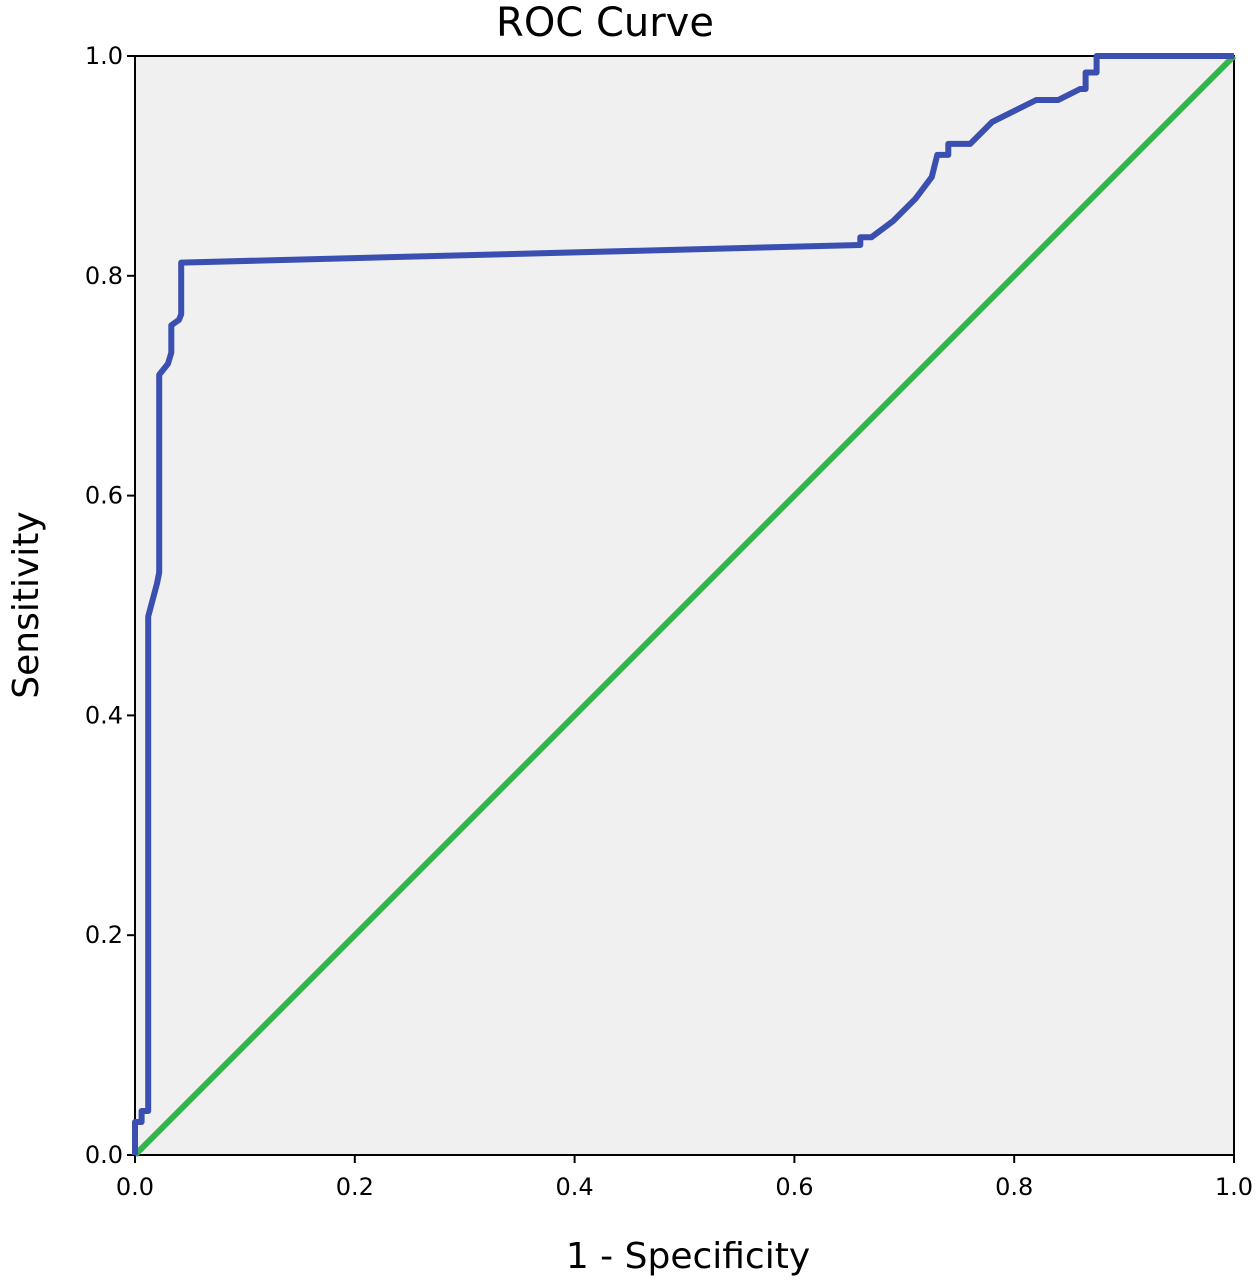 This screenshot has height=1281, width=1259. What do you see at coordinates (135, 1187) in the screenshot?
I see `x-tick-label: 0.0` at bounding box center [135, 1187].